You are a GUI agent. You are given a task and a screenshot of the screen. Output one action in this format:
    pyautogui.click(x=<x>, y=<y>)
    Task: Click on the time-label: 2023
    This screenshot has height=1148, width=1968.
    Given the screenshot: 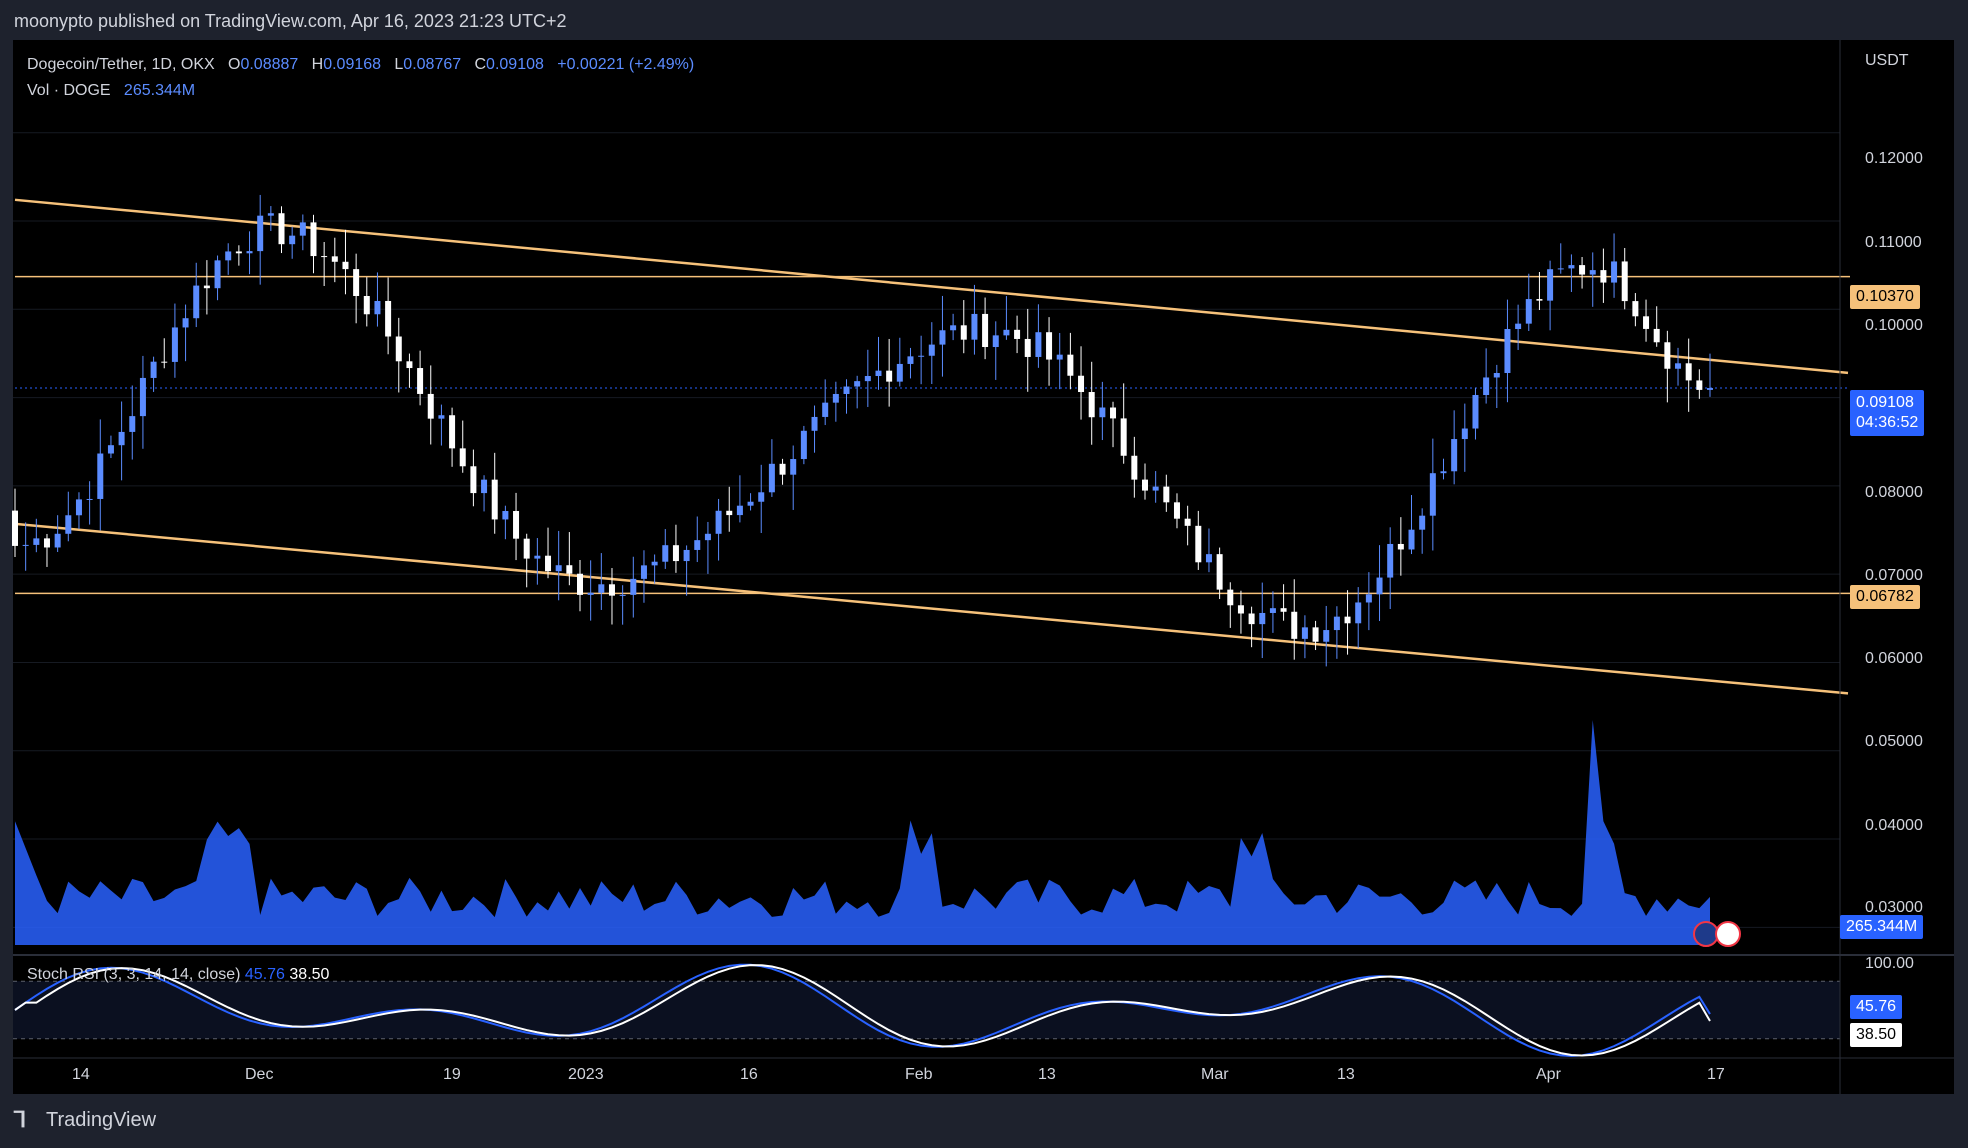 What is the action you would take?
    pyautogui.click(x=586, y=1074)
    